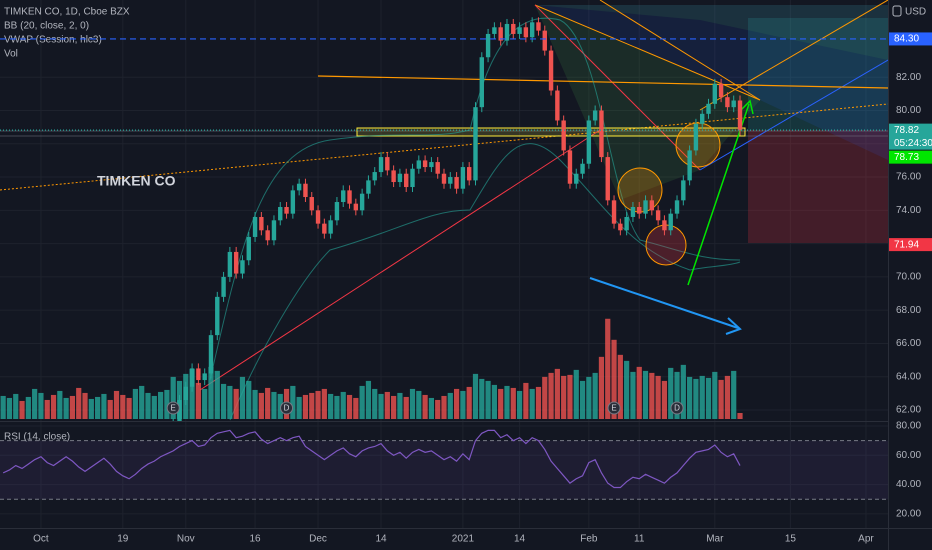 The height and width of the screenshot is (550, 932). Describe the element at coordinates (614, 408) in the screenshot. I see `event-marker` at that location.